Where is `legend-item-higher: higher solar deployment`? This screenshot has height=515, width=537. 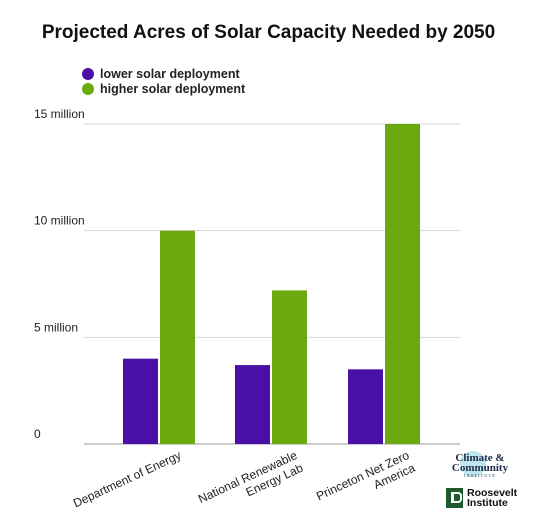 legend-item-higher: higher solar deployment is located at coordinates (163, 89).